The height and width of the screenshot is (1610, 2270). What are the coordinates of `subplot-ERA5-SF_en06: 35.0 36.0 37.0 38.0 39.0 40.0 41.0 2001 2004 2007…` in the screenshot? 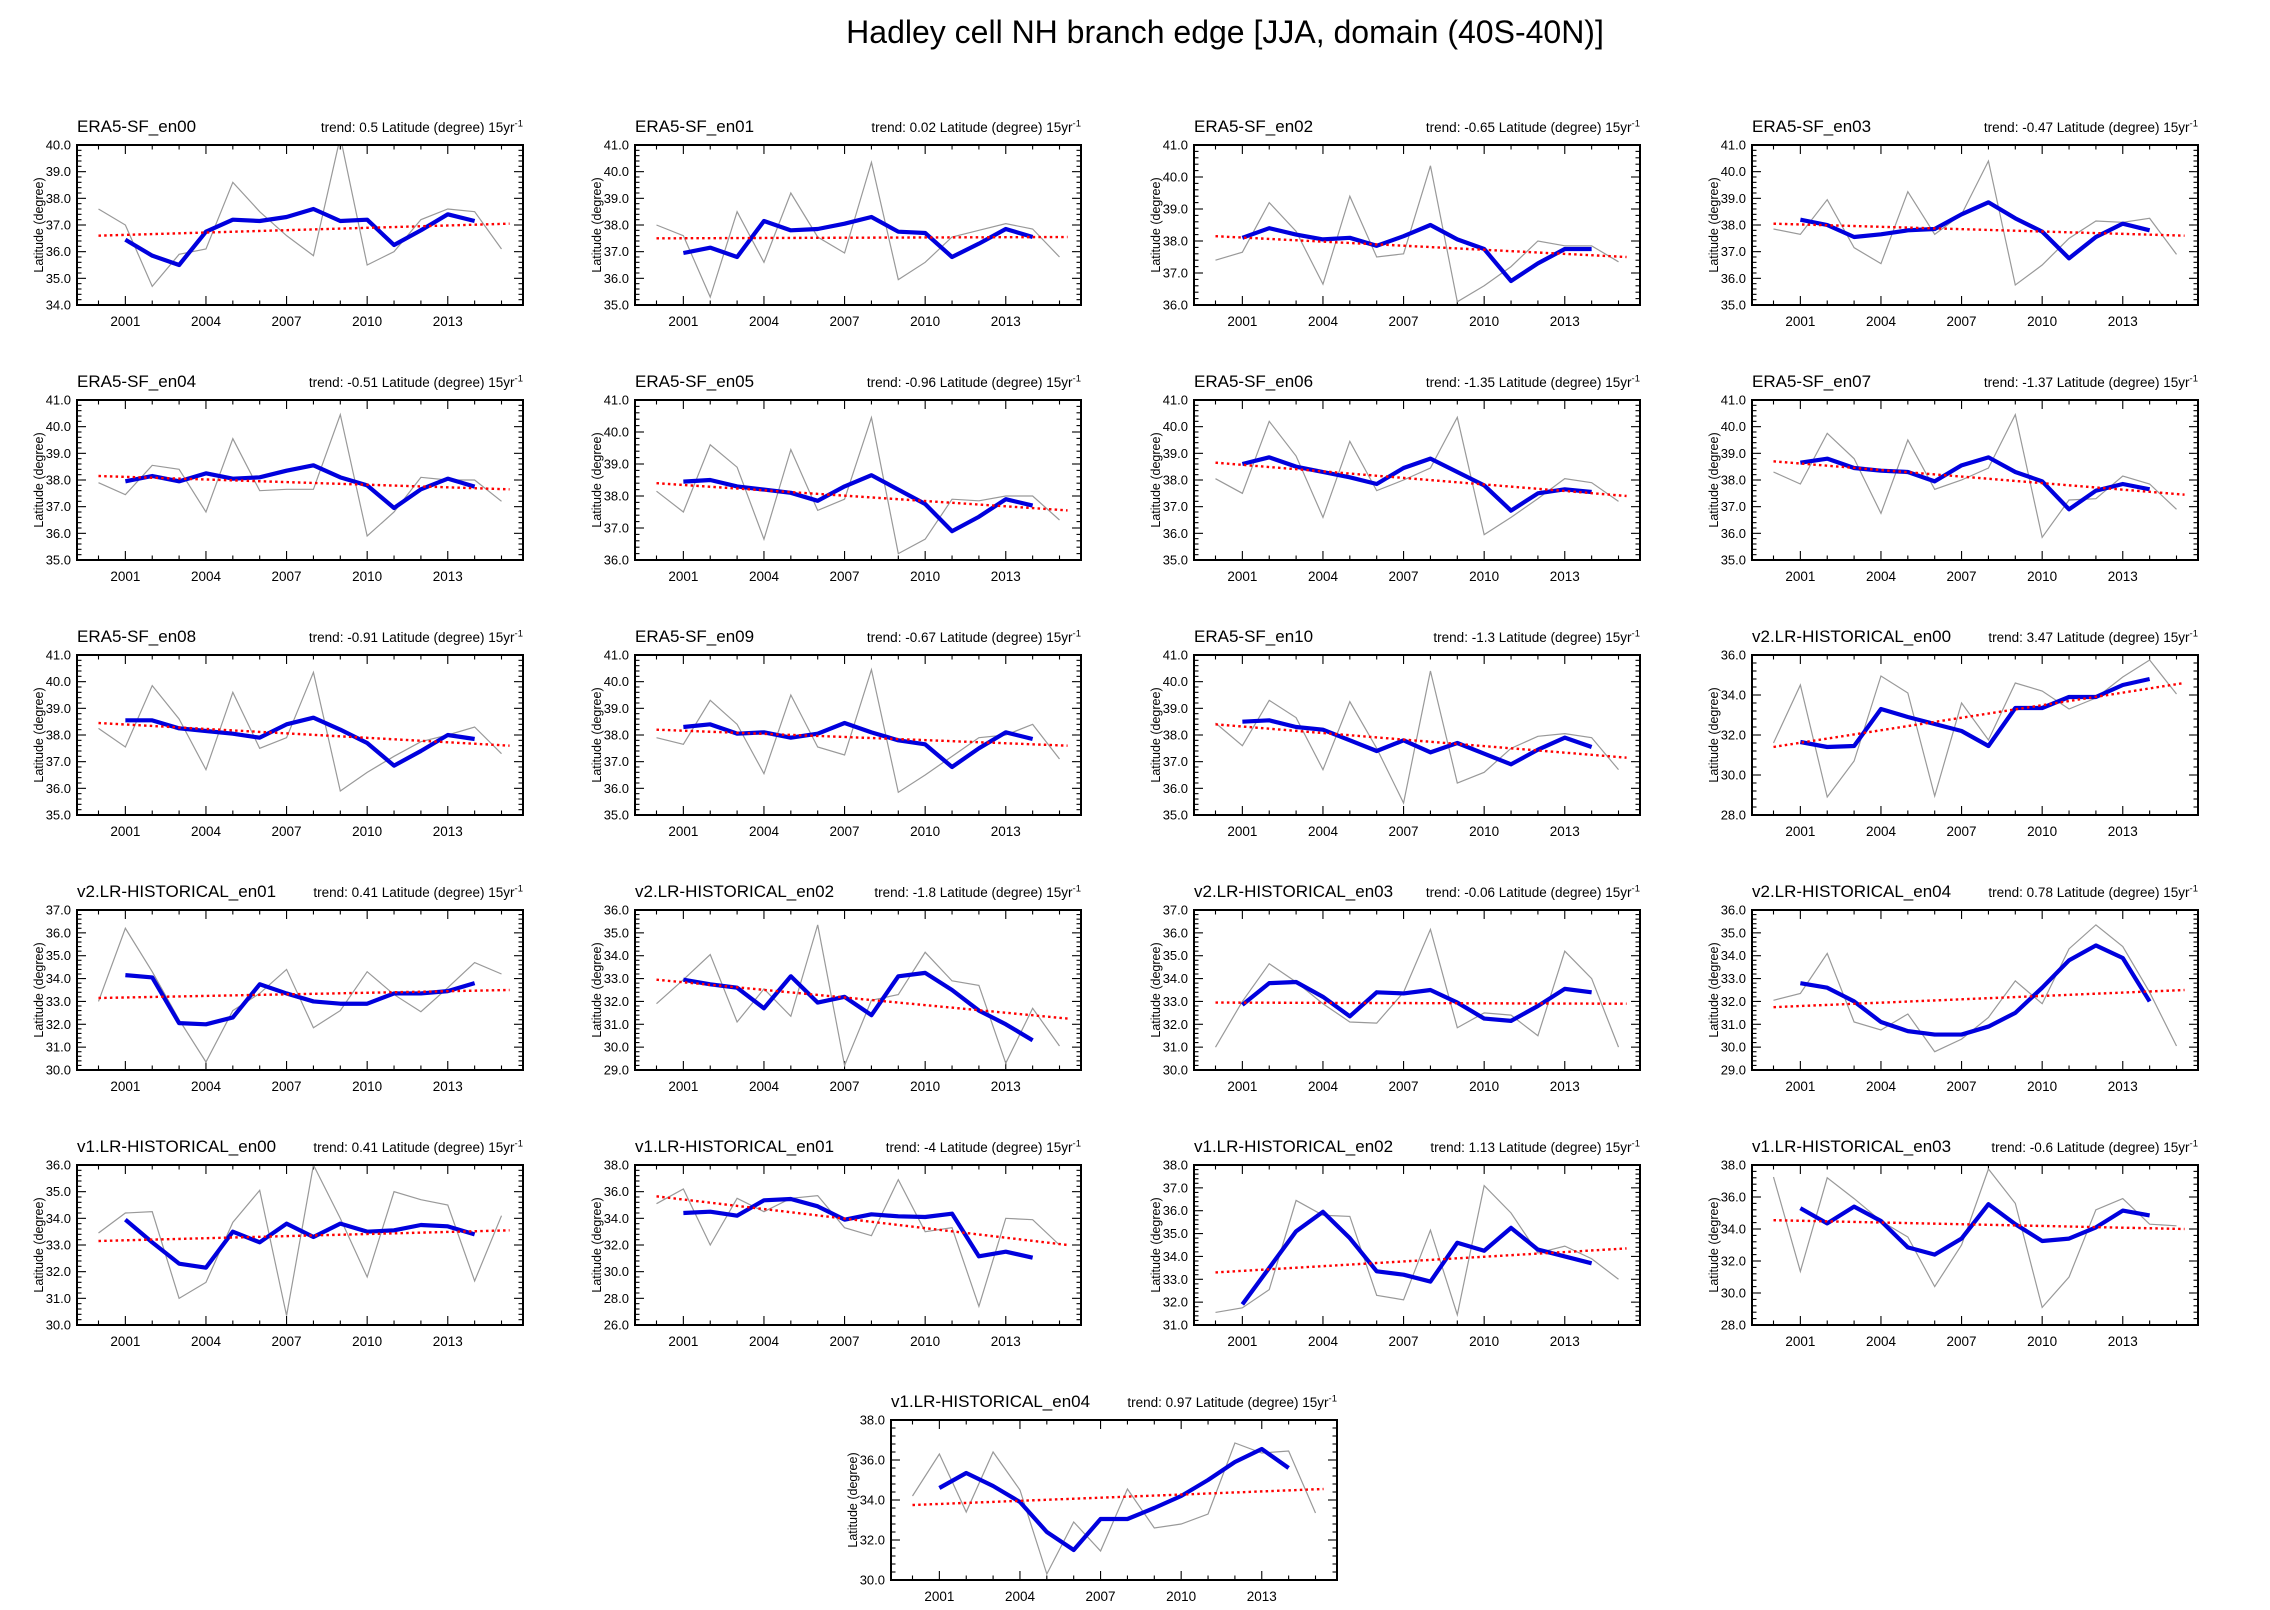 It's located at (1426, 457).